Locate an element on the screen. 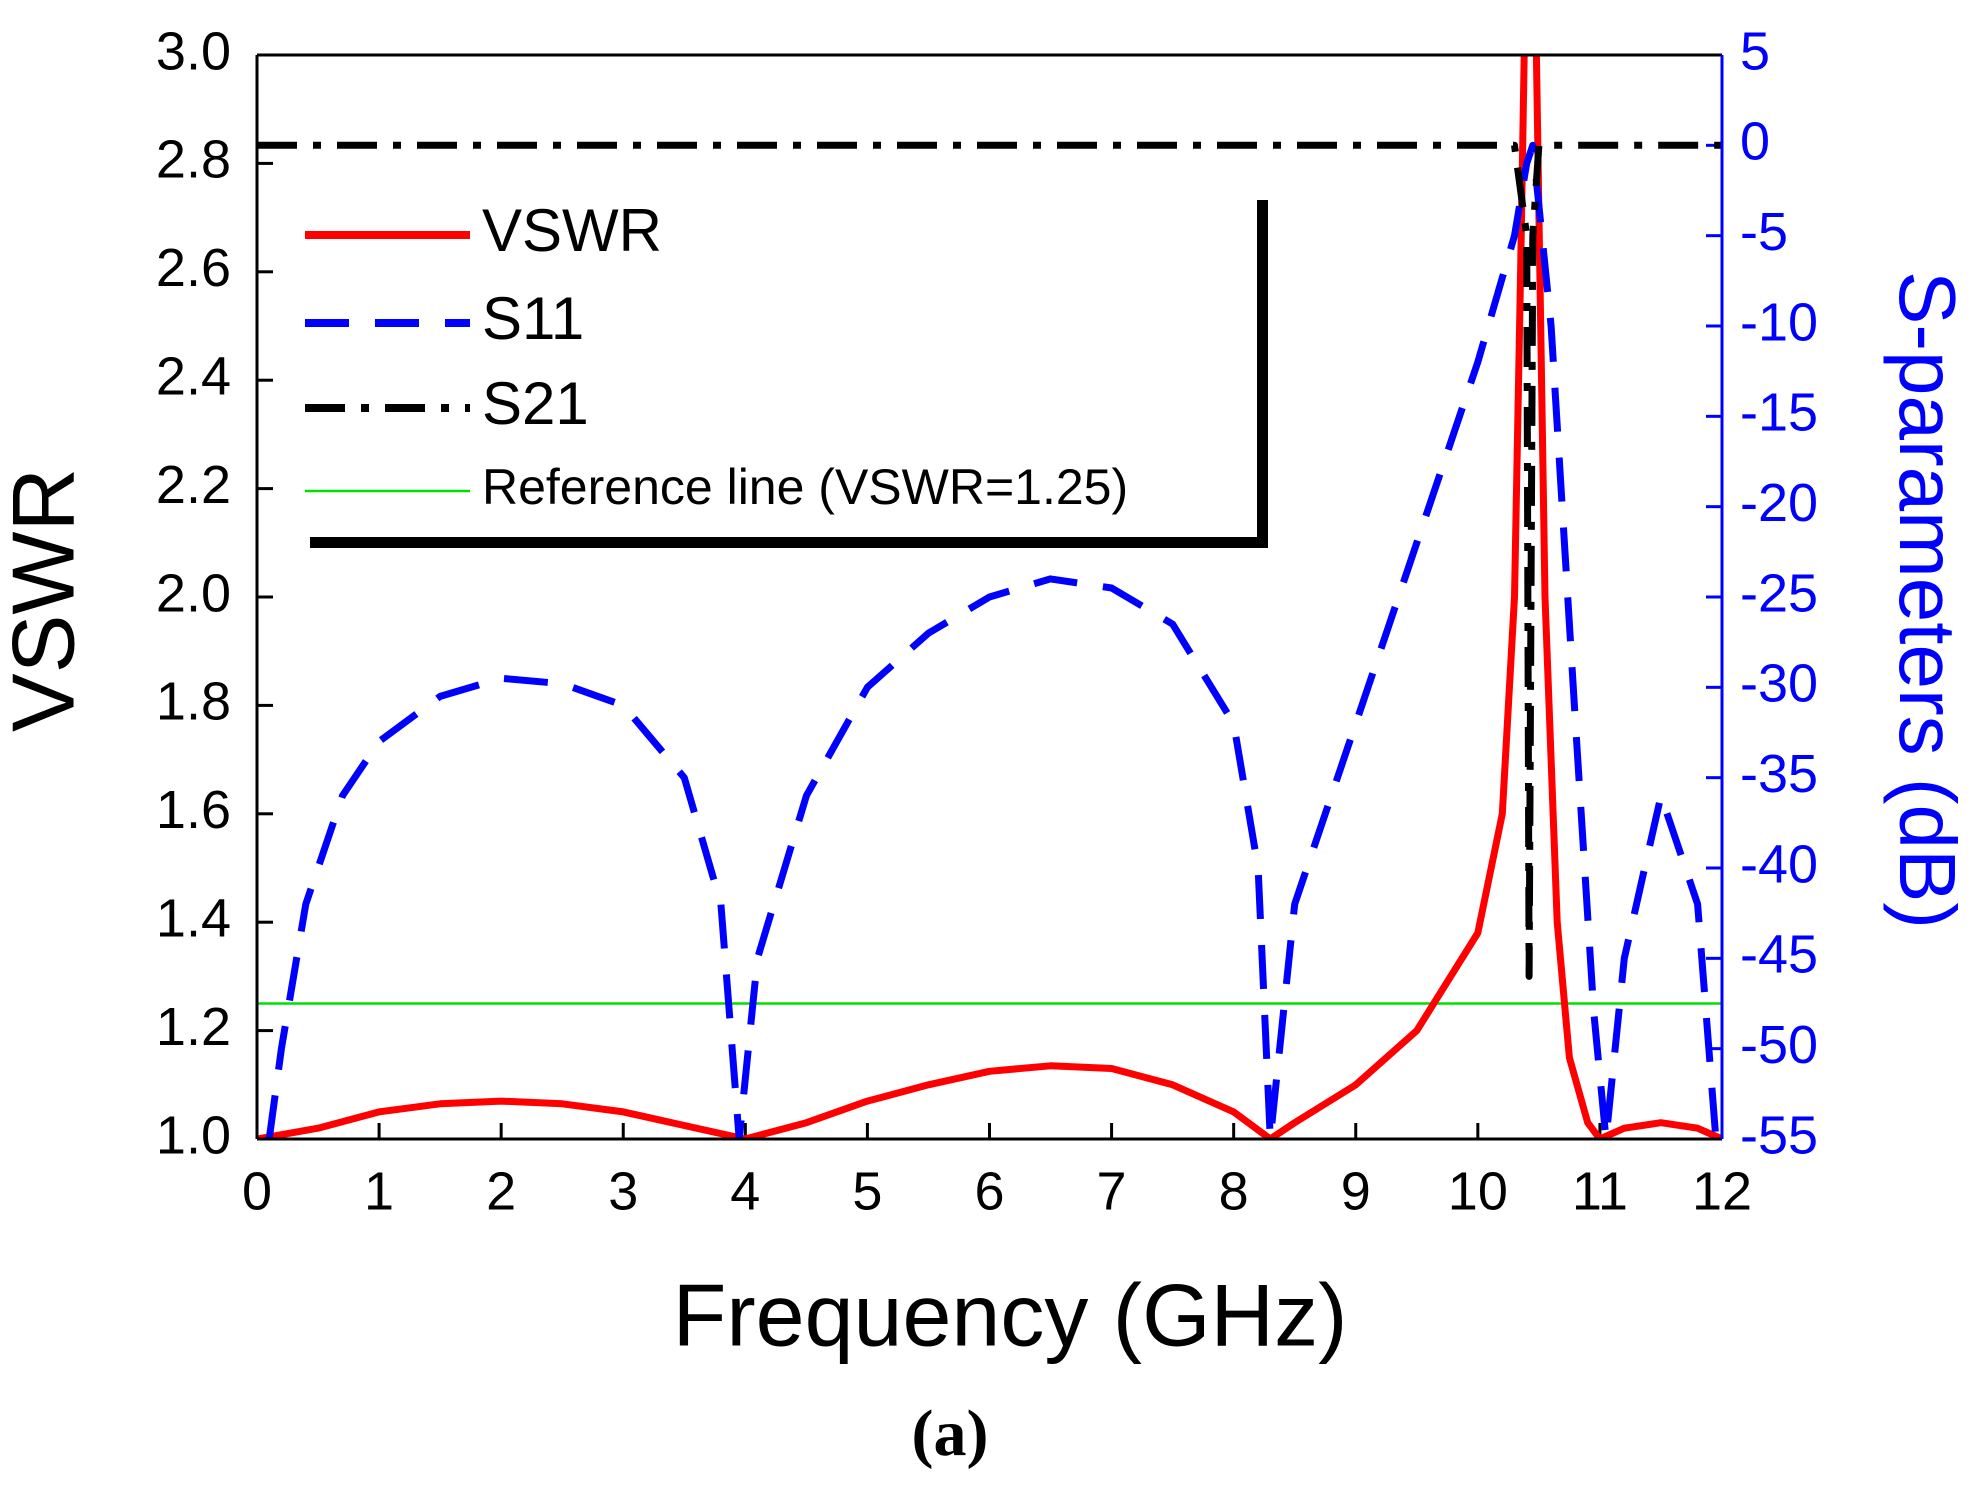 This screenshot has height=1496, width=1988. legend-label: S11 is located at coordinates (533, 318).